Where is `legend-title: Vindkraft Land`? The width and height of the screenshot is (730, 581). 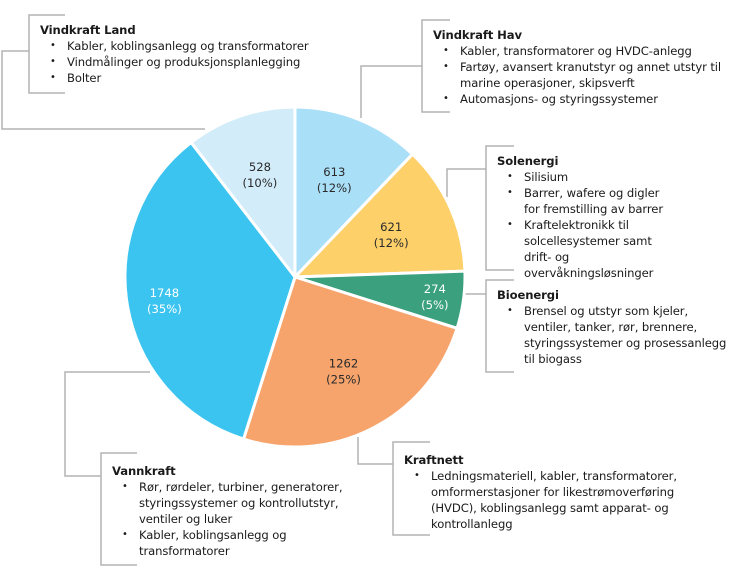
legend-title: Vindkraft Land is located at coordinates (88, 30).